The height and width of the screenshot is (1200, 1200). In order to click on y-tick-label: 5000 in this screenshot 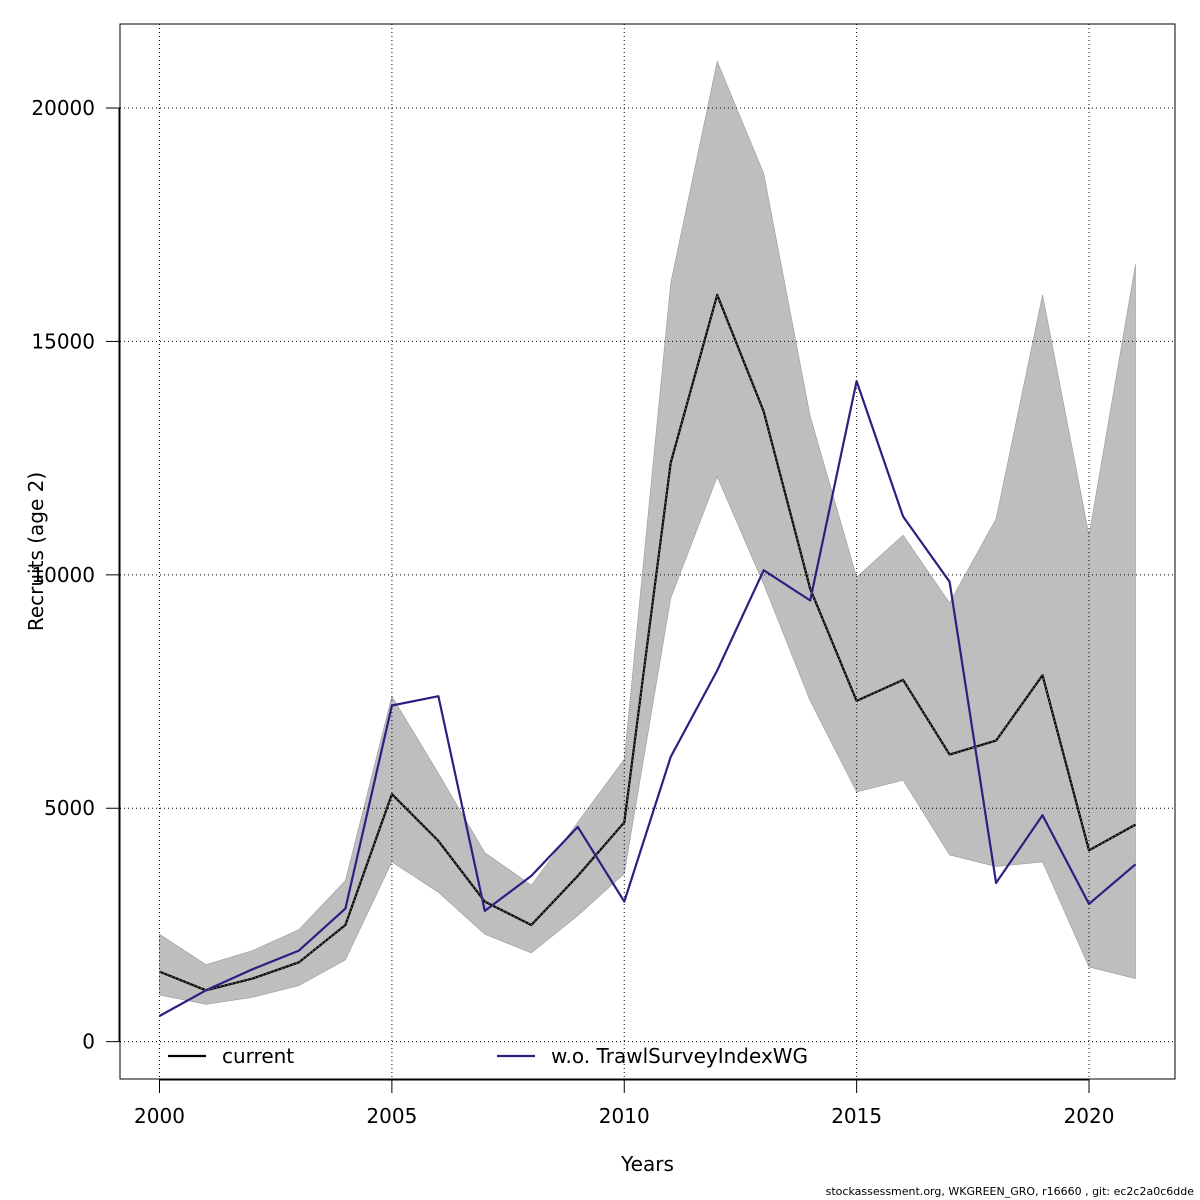, I will do `click(69, 808)`.